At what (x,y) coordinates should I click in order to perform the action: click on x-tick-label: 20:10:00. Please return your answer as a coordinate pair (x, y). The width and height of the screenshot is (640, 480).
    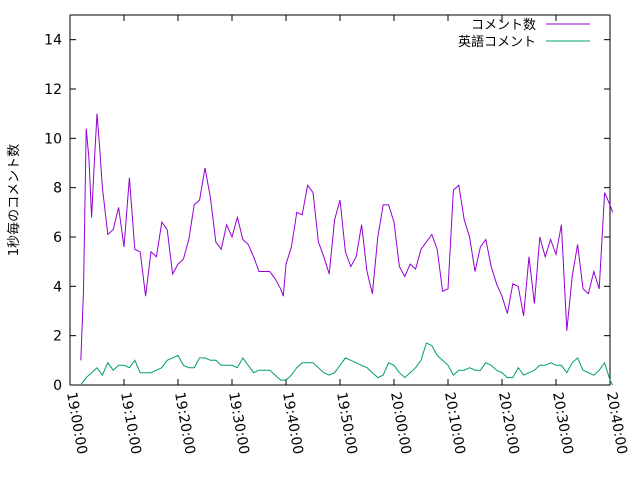
    Looking at the image, I should click on (454, 423).